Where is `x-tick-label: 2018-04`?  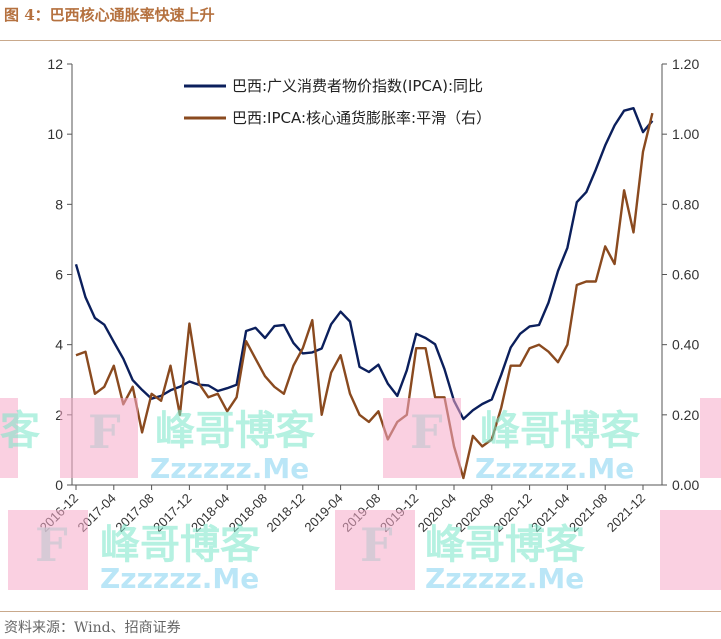 x-tick-label: 2018-04 is located at coordinates (210, 513).